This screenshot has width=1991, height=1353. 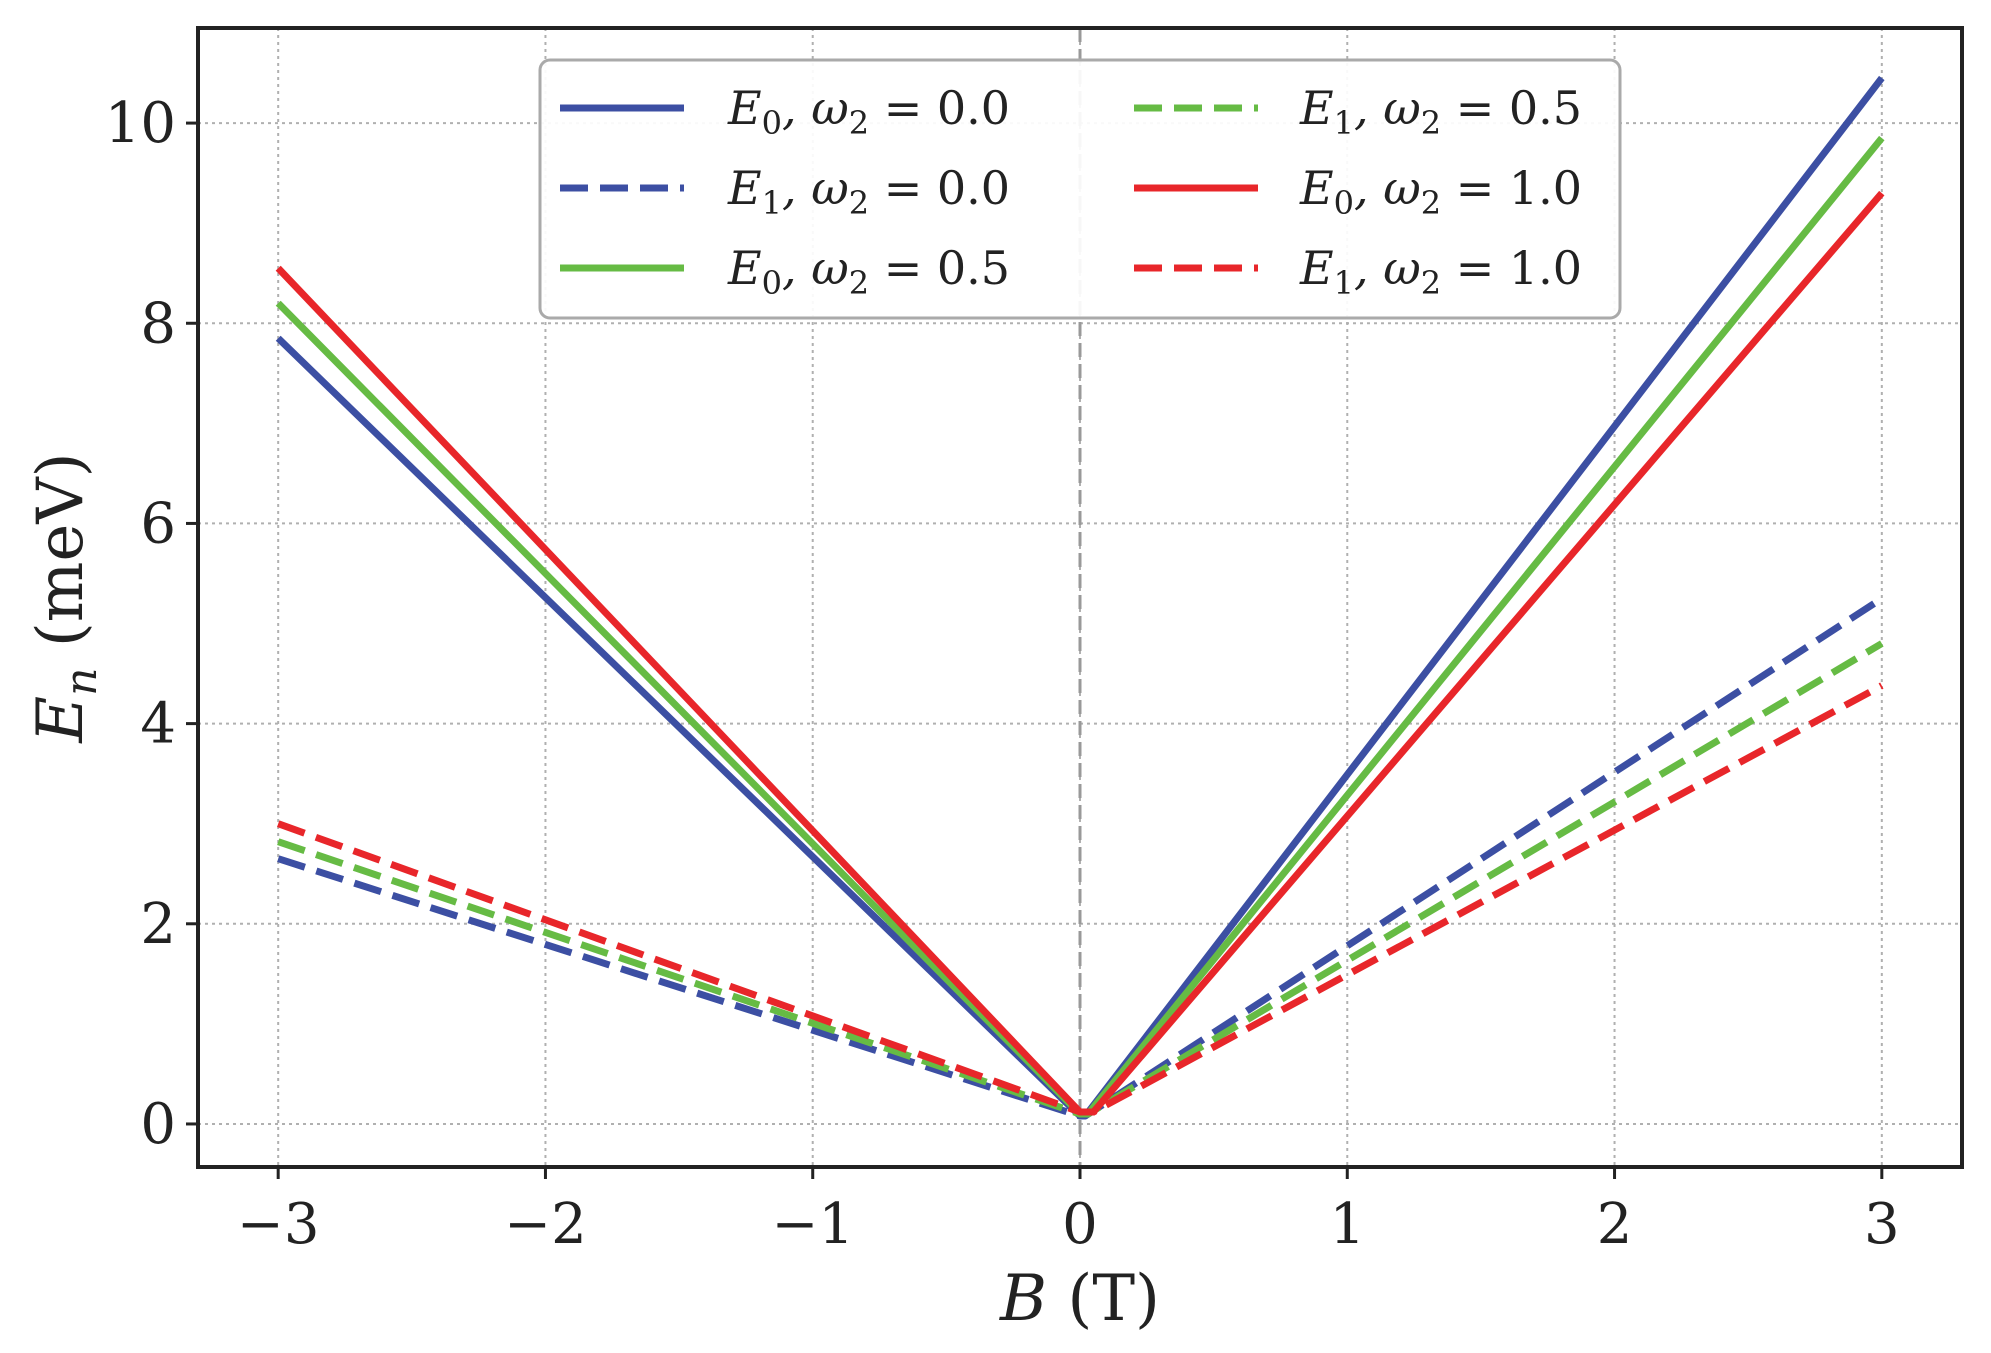 I want to click on y-tick-label: 6, so click(x=158, y=523).